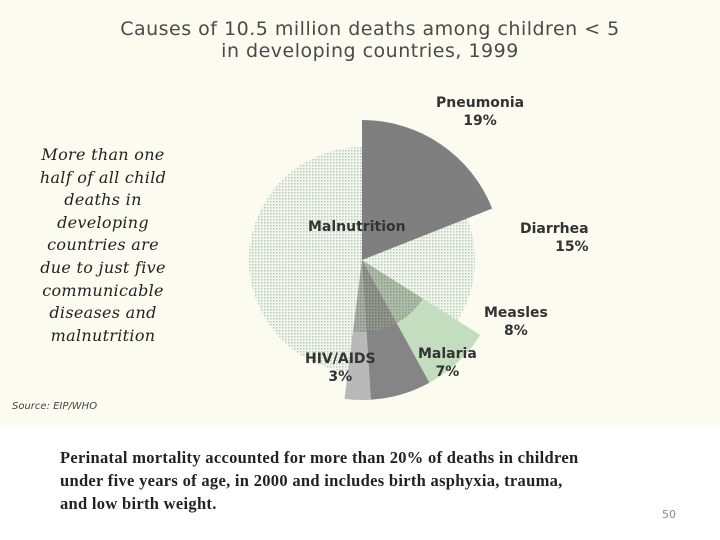 This screenshot has width=720, height=540. I want to click on label-hiv-aids: HIV/AIDS 3%, so click(340, 368).